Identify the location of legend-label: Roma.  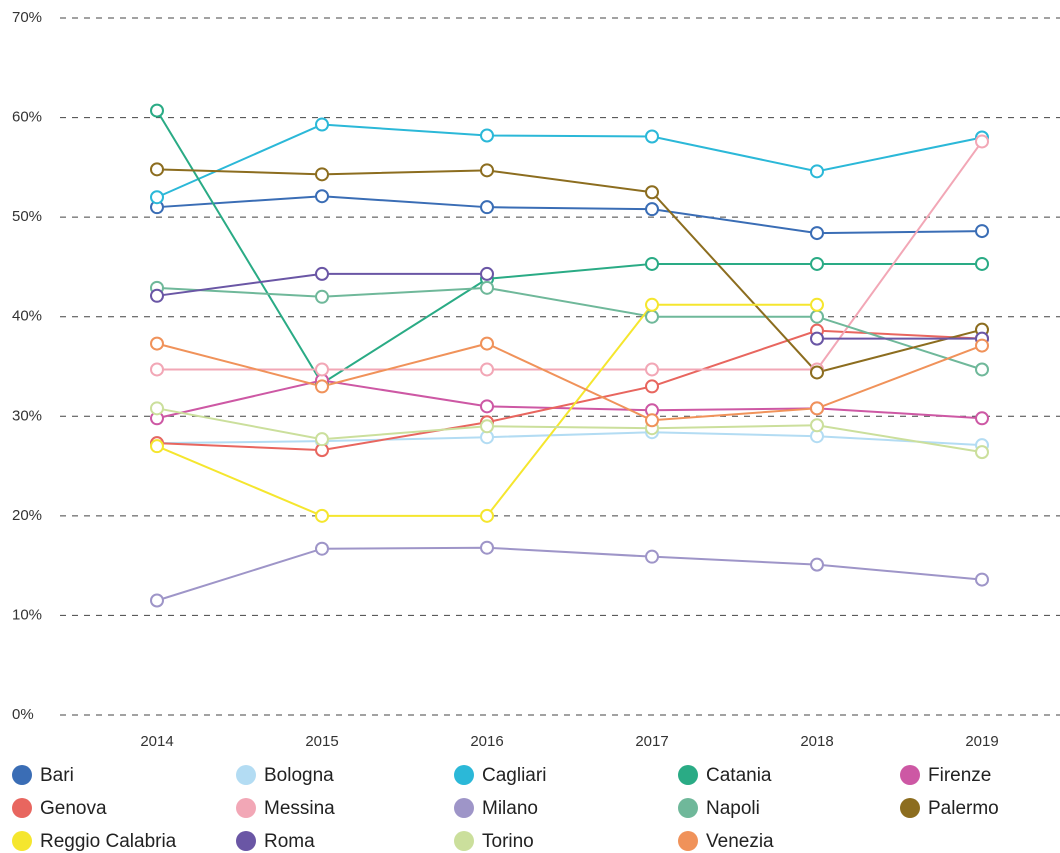
(289, 841).